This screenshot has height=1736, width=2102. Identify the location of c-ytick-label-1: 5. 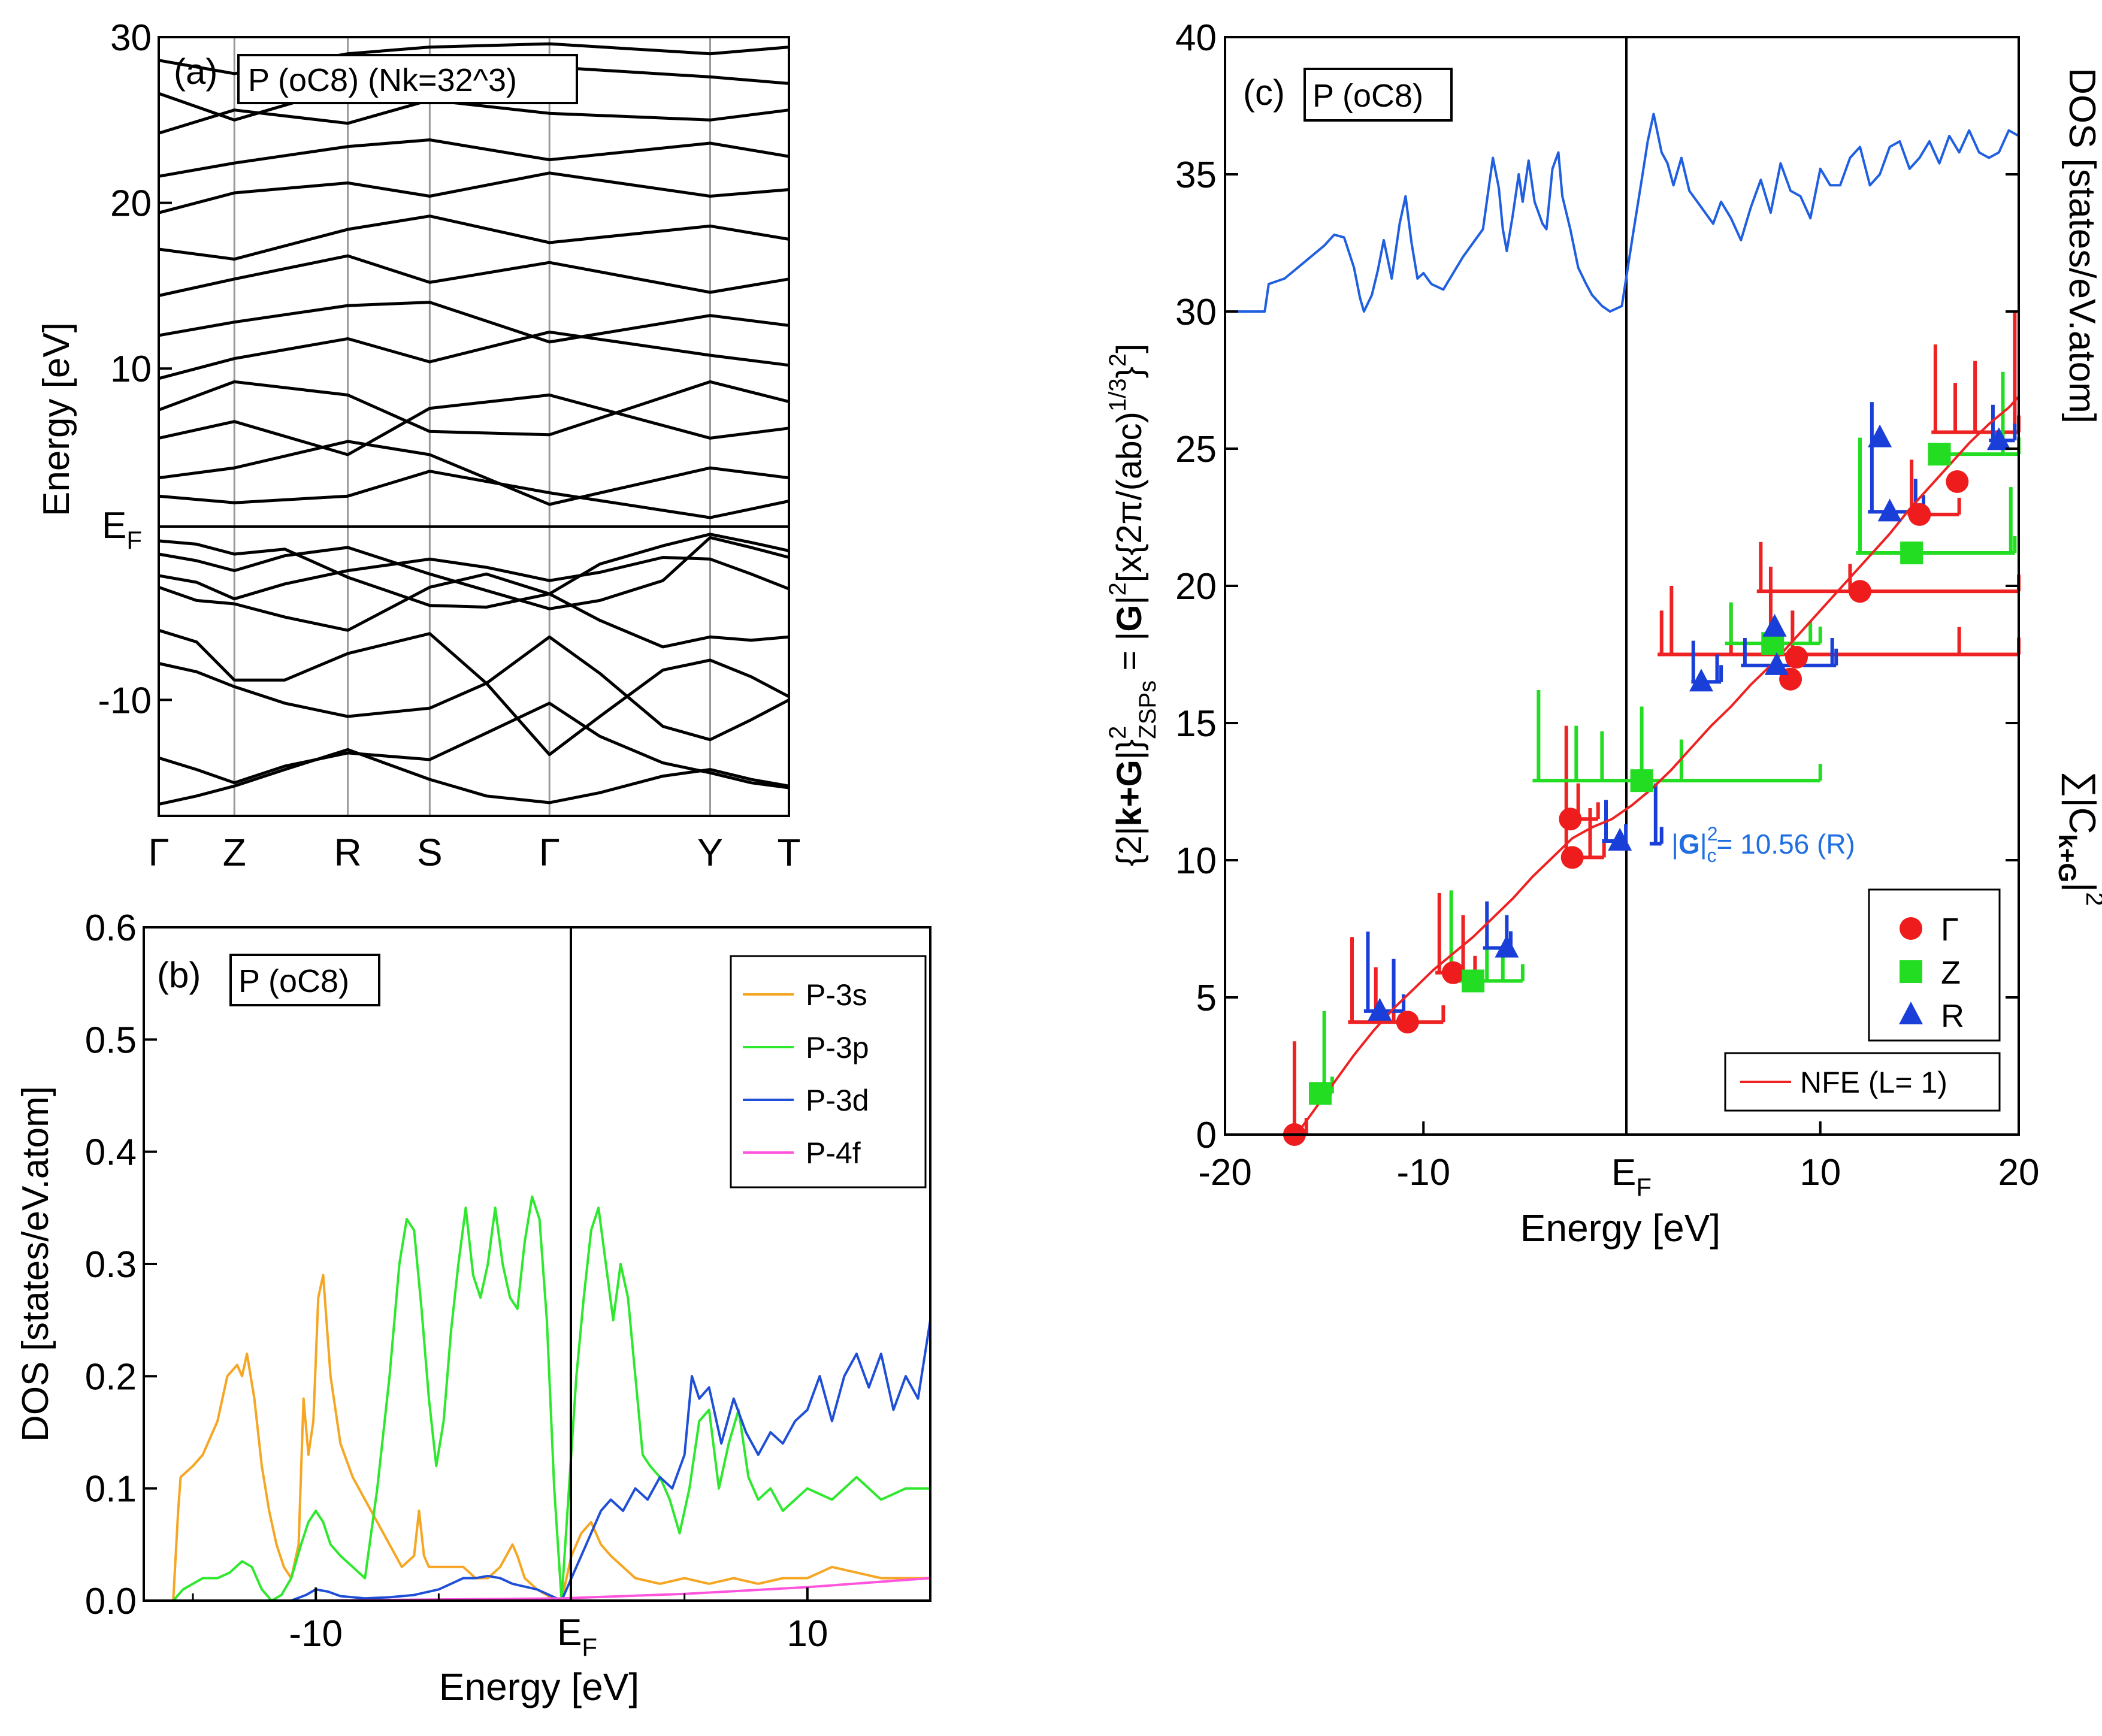
(1206, 998).